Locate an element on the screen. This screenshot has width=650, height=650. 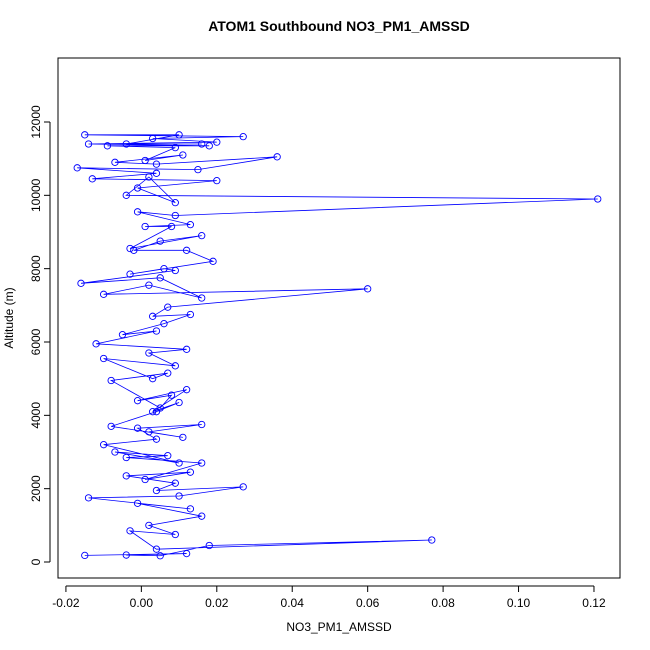
chart-title: ATOM1 Southbound NO3_PM1_AMSSD is located at coordinates (339, 26).